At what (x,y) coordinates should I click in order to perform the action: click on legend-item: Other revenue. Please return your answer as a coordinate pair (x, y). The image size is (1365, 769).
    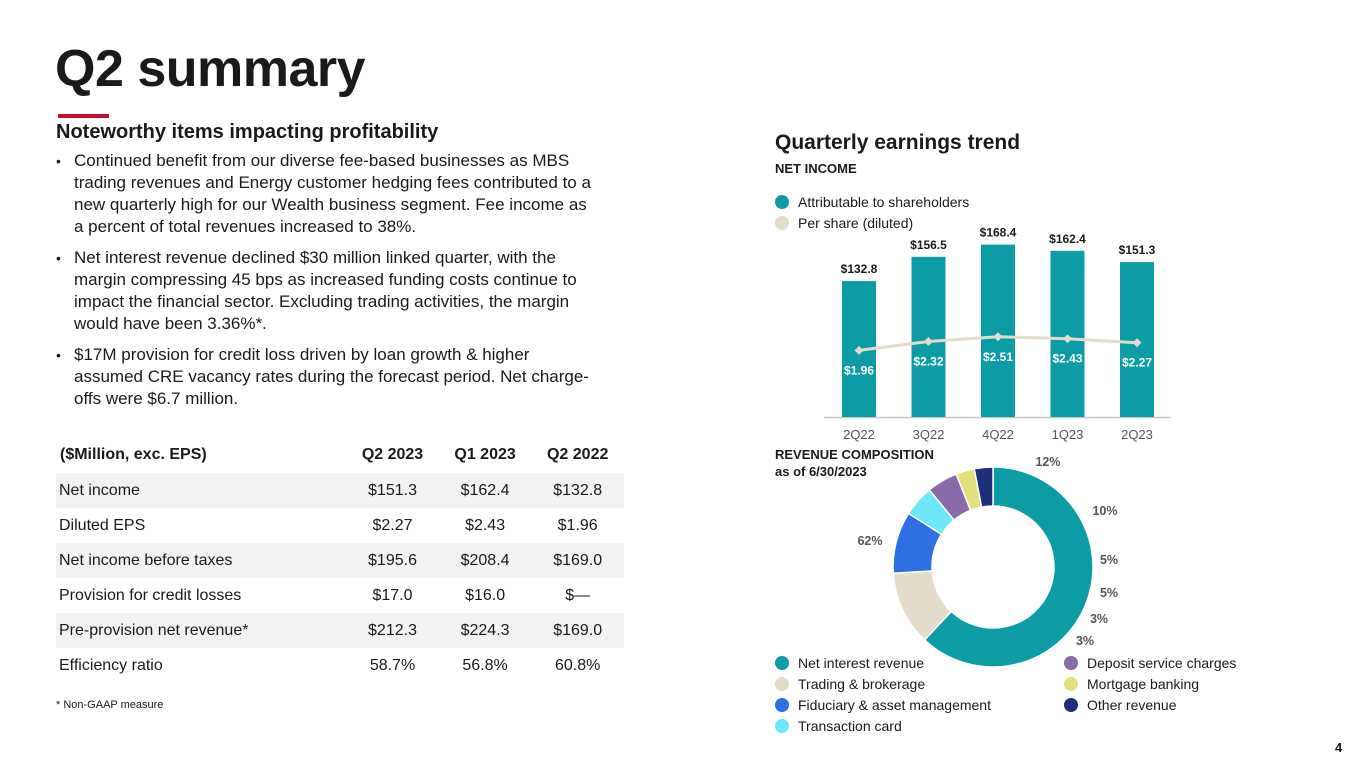
    Looking at the image, I should click on (1150, 704).